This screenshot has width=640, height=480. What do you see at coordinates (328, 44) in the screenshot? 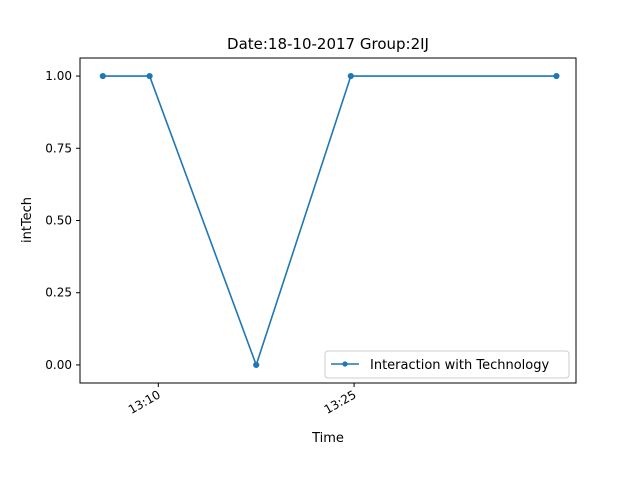
I see `chart-title: Date:18-10-2017 Group:2IJ` at bounding box center [328, 44].